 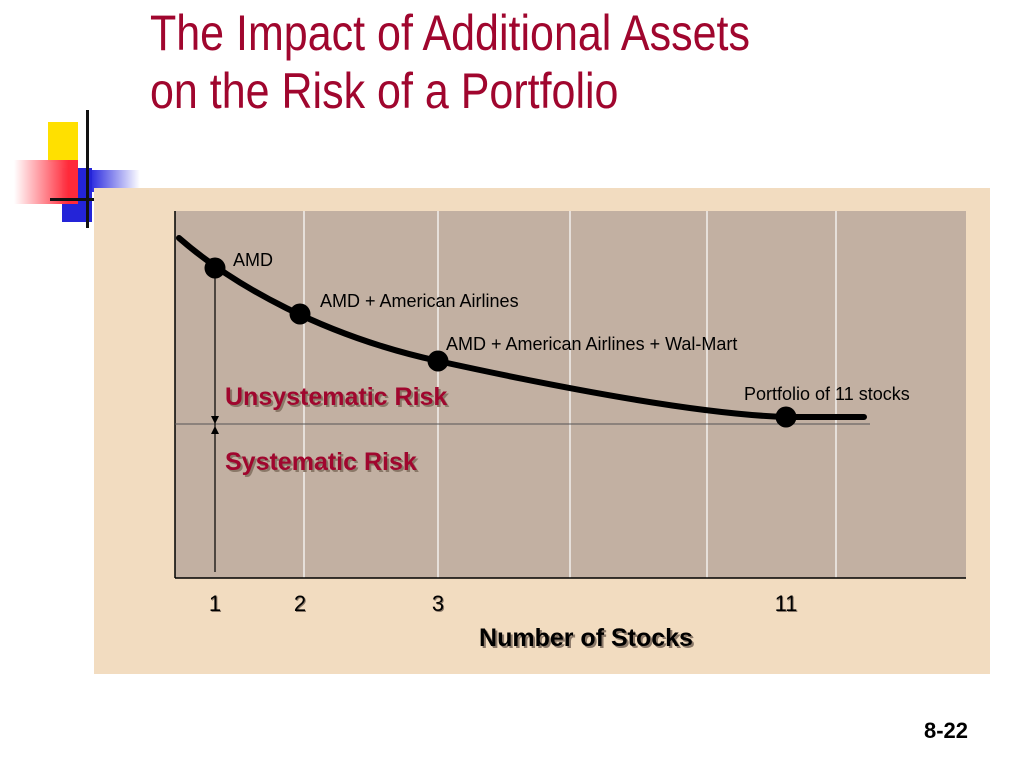 What do you see at coordinates (253, 260) in the screenshot?
I see `point-label-1: AMD` at bounding box center [253, 260].